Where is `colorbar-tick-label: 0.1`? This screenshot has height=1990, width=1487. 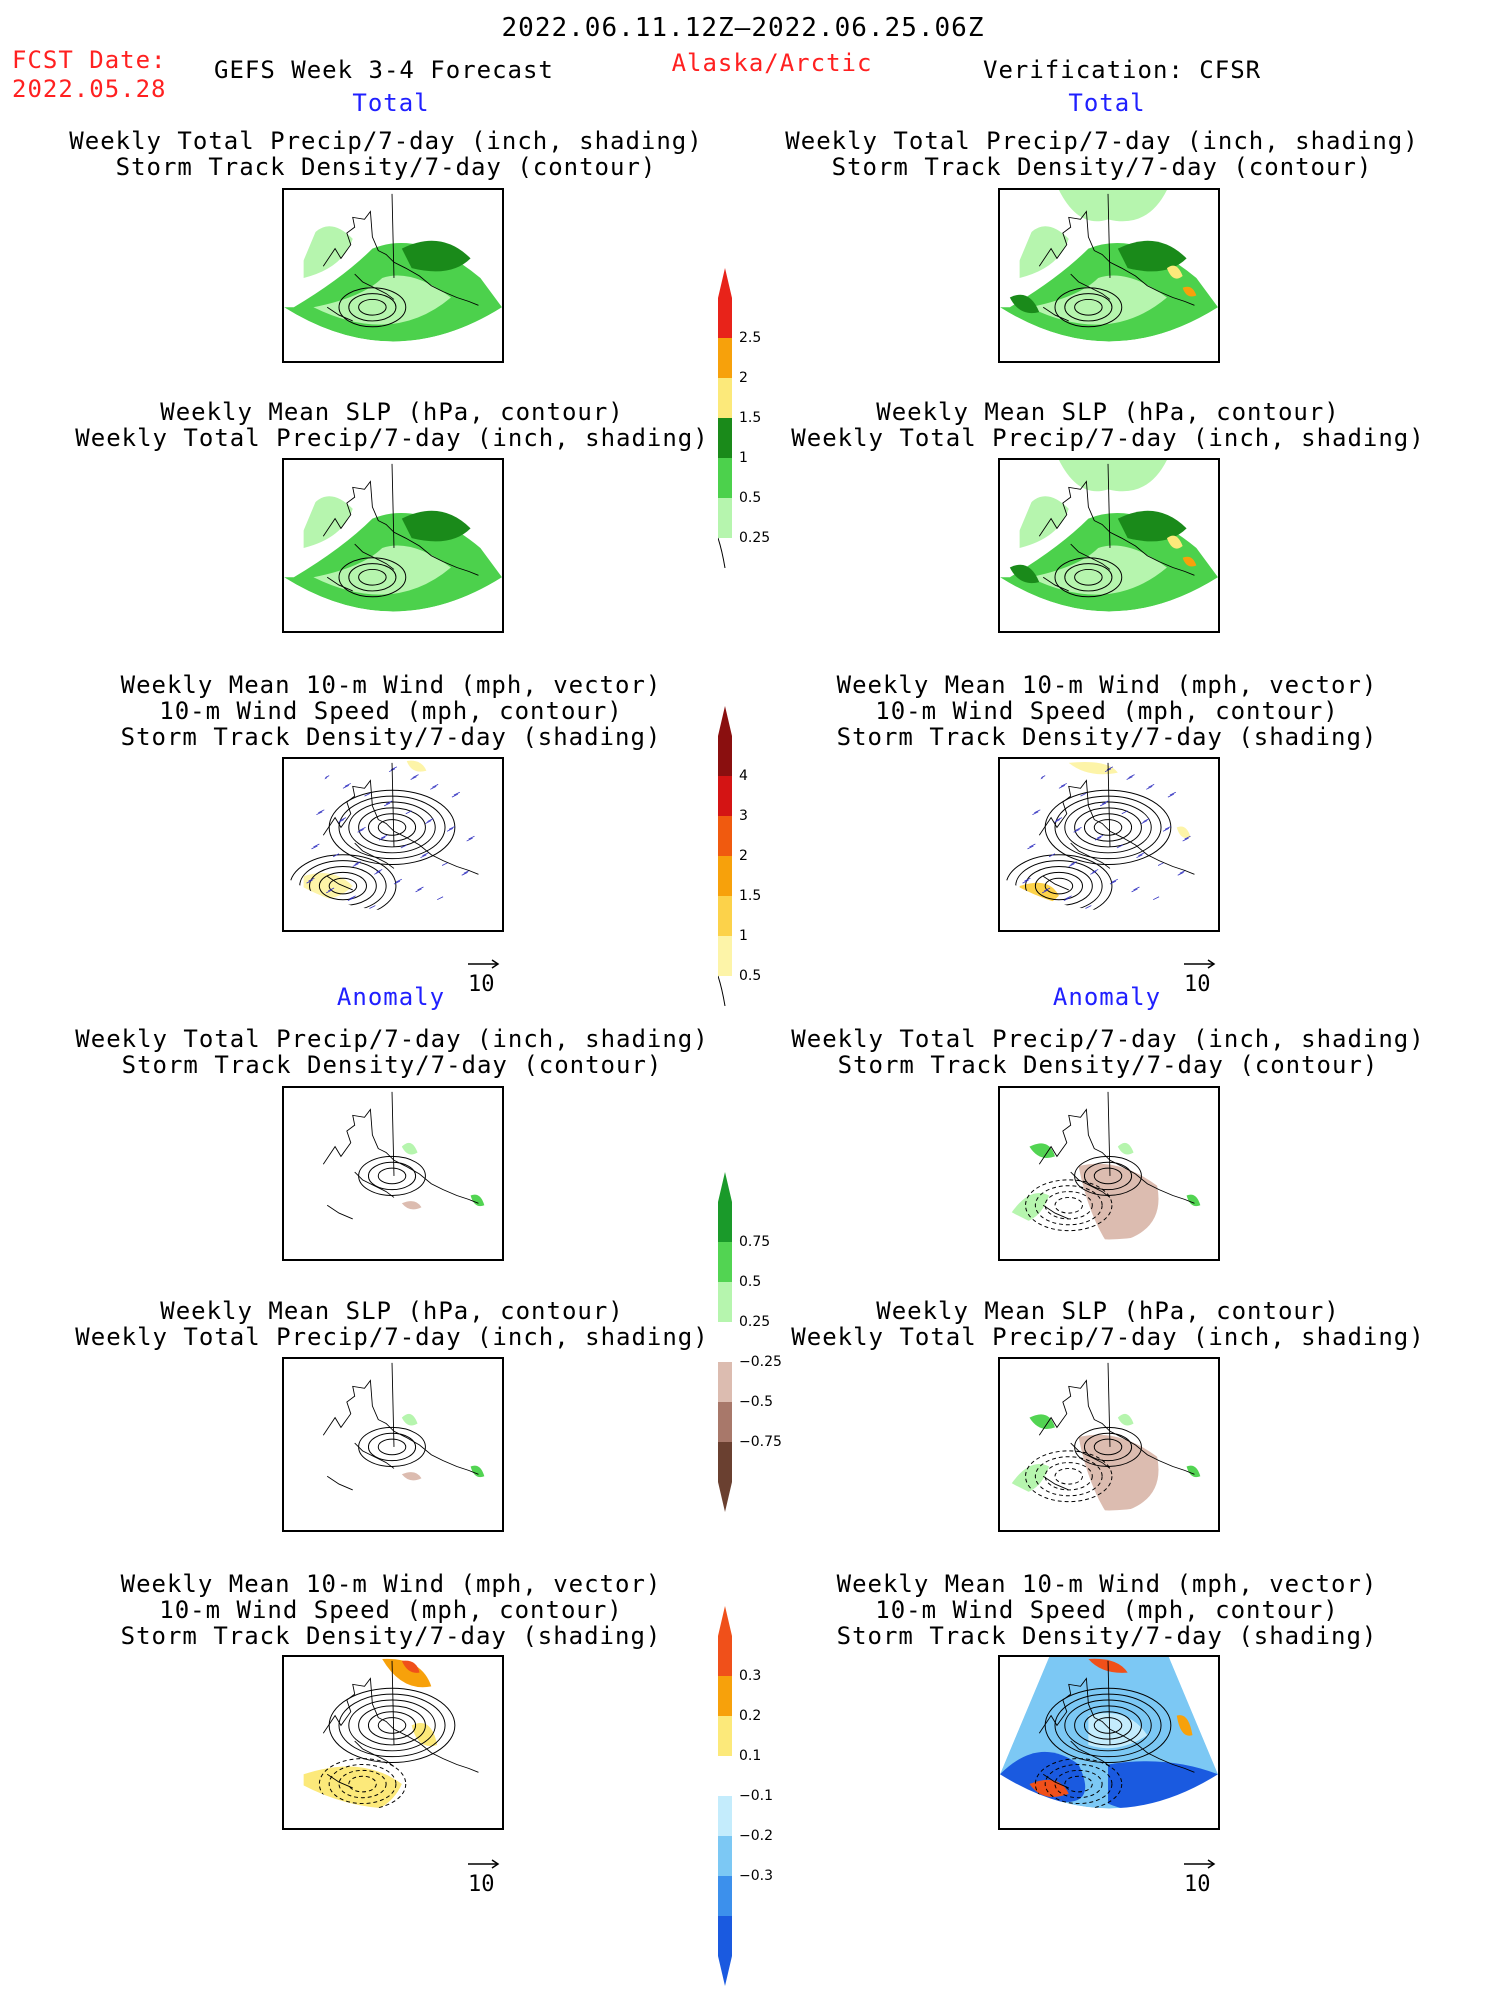
colorbar-tick-label: 0.1 is located at coordinates (750, 1756).